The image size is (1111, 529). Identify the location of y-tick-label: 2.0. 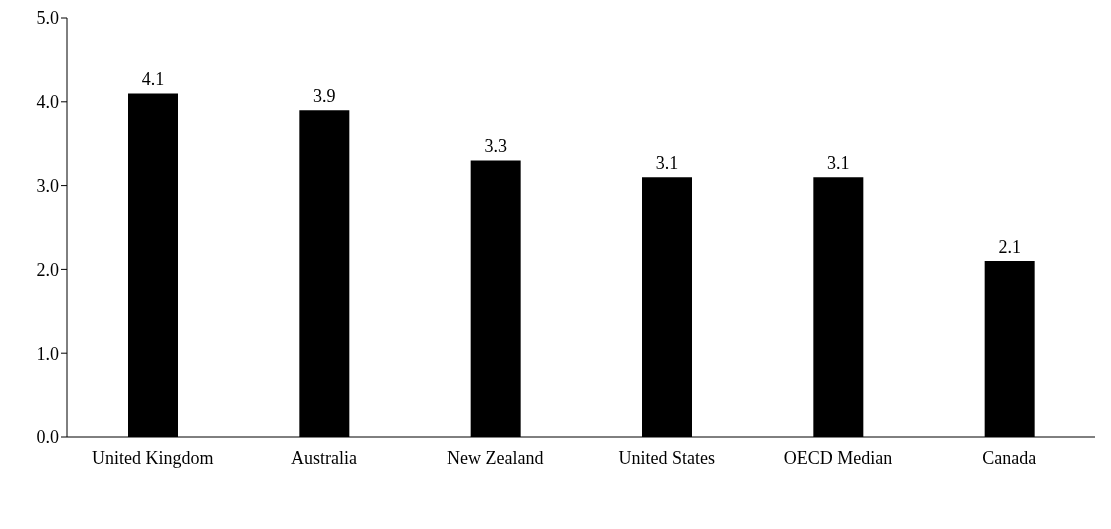
(47, 269).